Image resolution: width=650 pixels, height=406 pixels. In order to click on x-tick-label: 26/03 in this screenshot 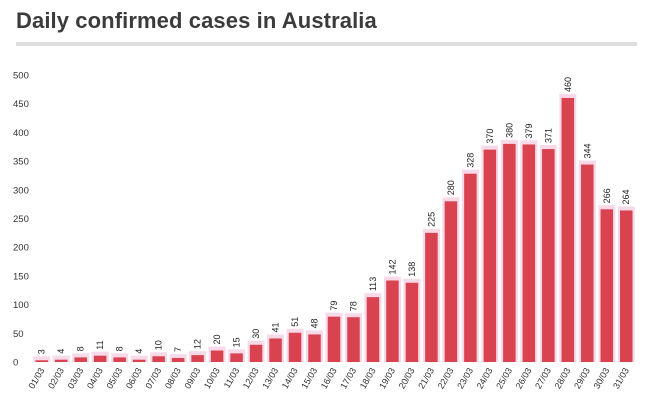, I will do `click(524, 378)`.